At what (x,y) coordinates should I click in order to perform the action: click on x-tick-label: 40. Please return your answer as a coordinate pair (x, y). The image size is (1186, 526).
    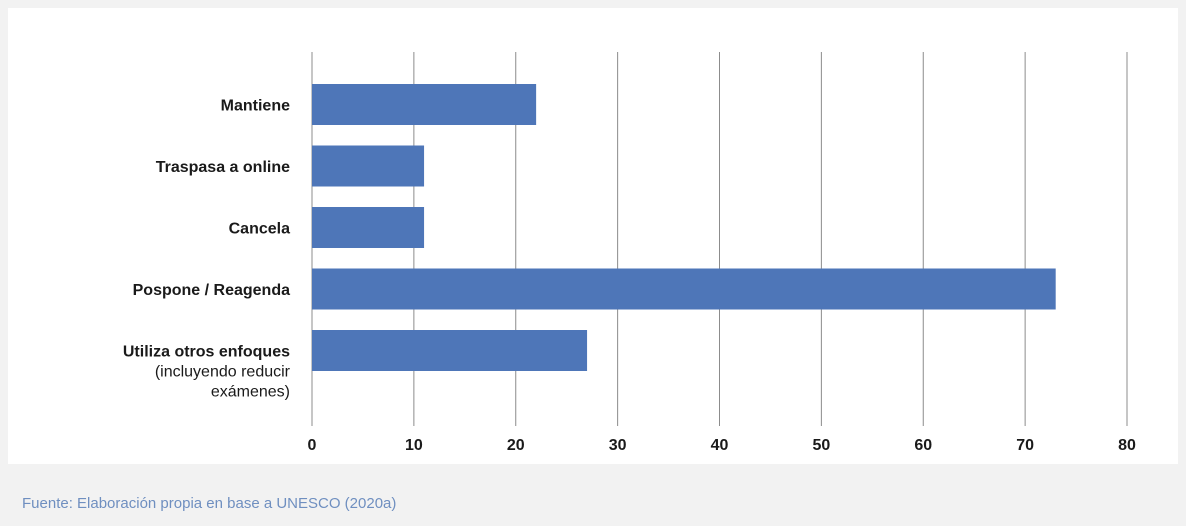
    Looking at the image, I should click on (720, 445).